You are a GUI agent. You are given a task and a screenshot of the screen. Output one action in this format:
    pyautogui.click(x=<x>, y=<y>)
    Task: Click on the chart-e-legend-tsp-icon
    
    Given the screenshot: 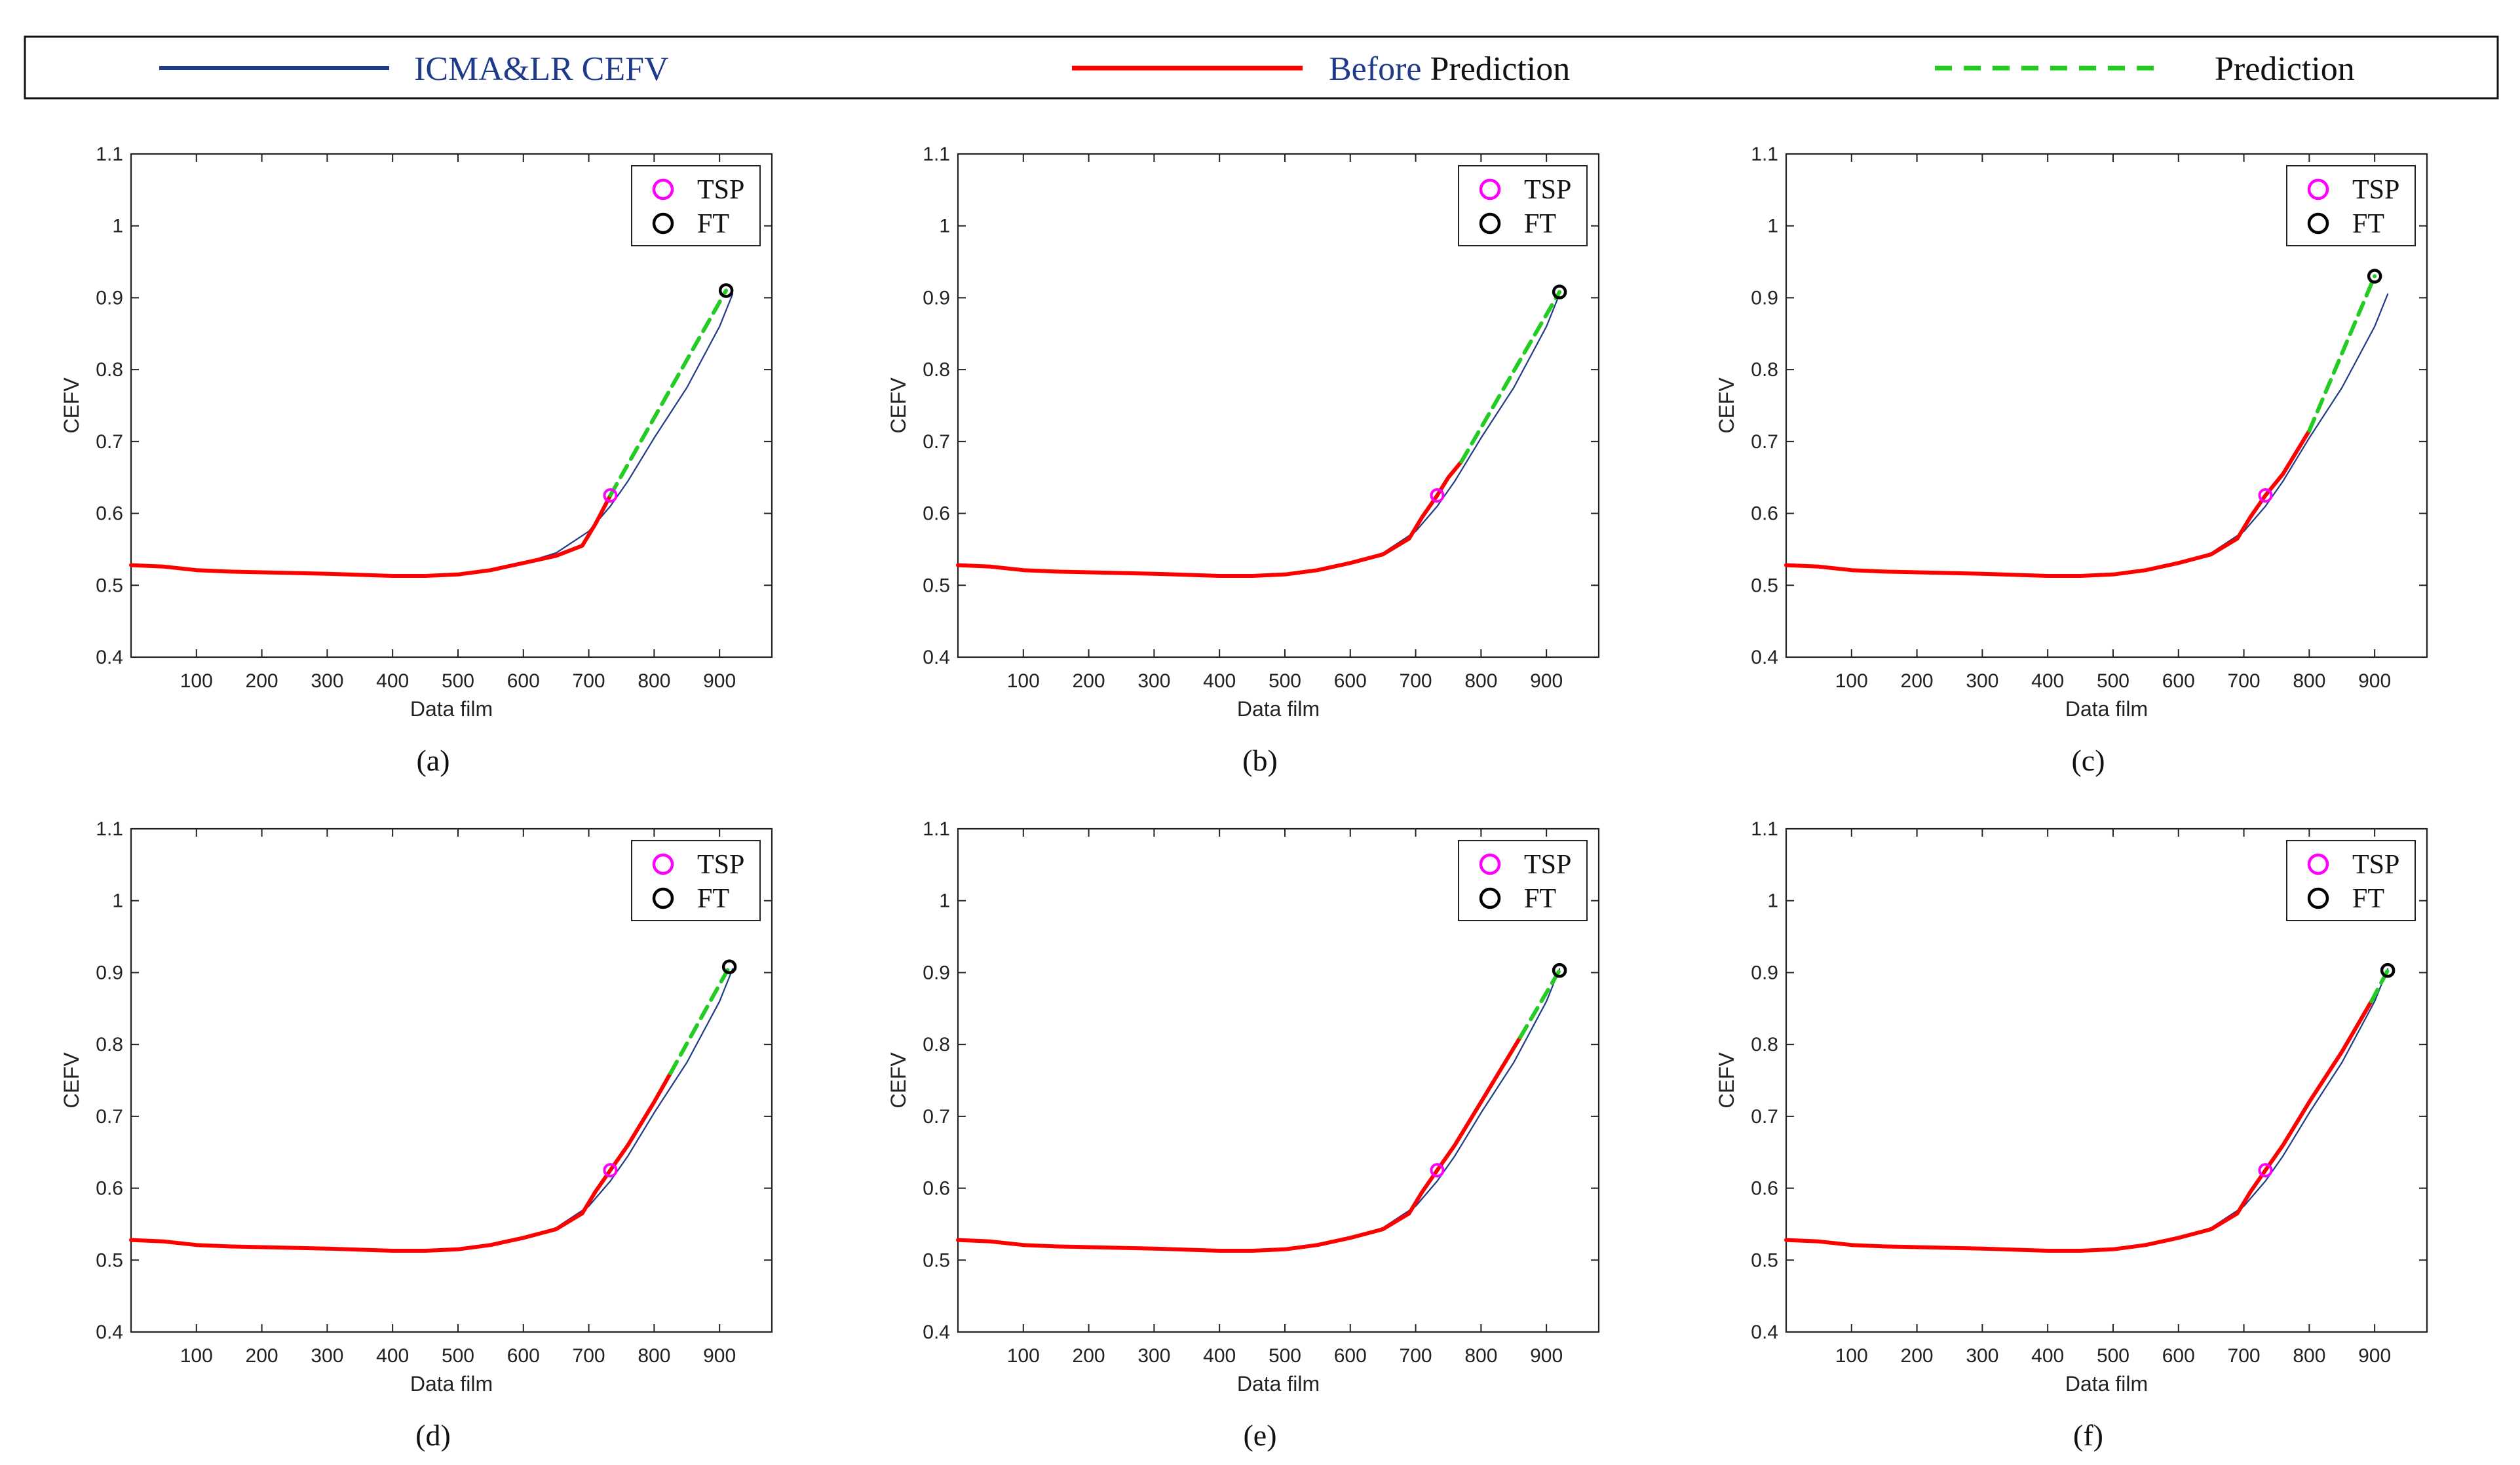 What is the action you would take?
    pyautogui.click(x=1490, y=864)
    